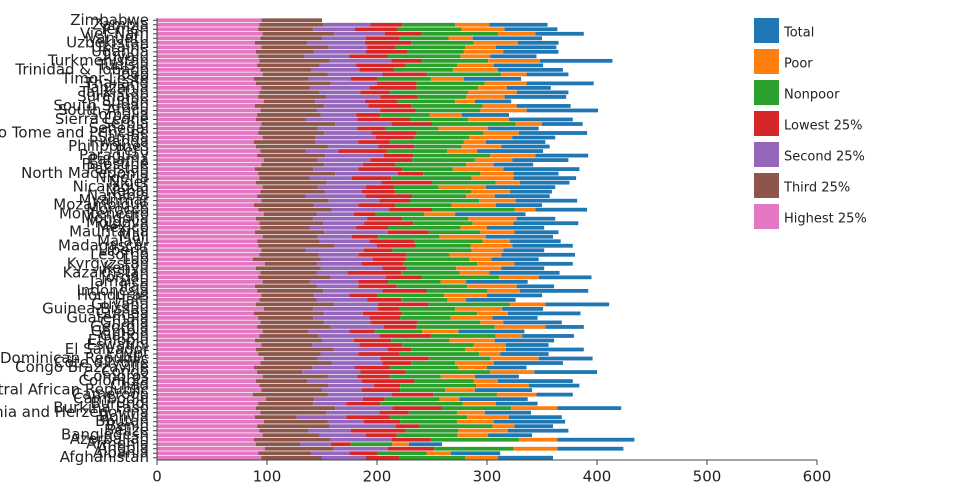  What do you see at coordinates (101, 205) in the screenshot?
I see `y-tick-label: Mozambique` at bounding box center [101, 205].